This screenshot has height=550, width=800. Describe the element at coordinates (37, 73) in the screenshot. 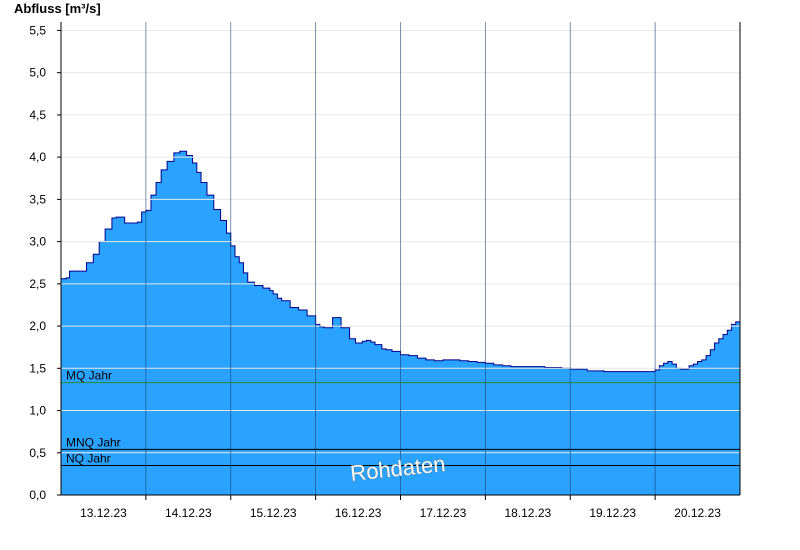

I see `y-tick-label: 5,0` at that location.